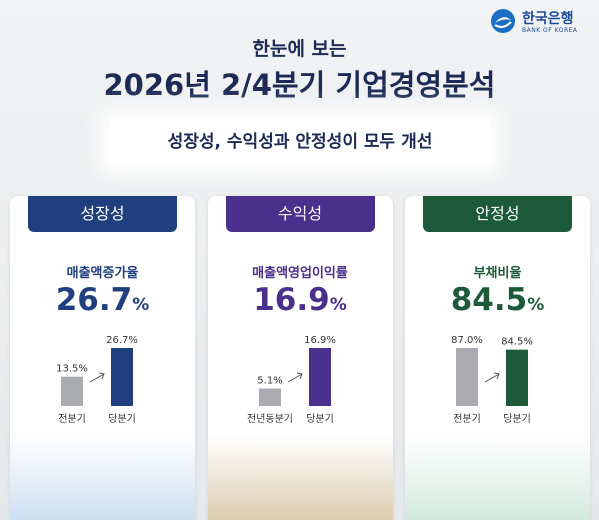  What do you see at coordinates (517, 342) in the screenshot?
I see `bar-value-label: 84.5%` at bounding box center [517, 342].